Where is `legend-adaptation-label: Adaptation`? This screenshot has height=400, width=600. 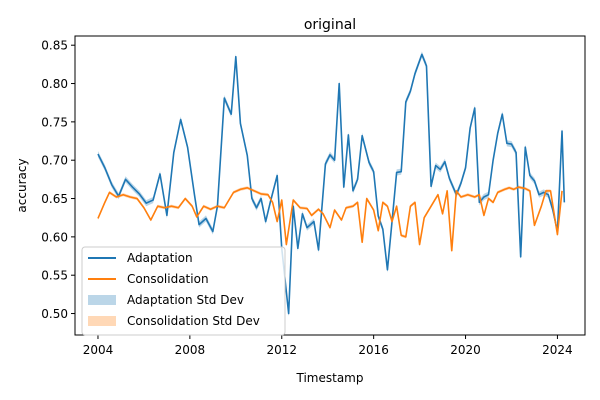 legend-adaptation-label: Adaptation is located at coordinates (160, 258).